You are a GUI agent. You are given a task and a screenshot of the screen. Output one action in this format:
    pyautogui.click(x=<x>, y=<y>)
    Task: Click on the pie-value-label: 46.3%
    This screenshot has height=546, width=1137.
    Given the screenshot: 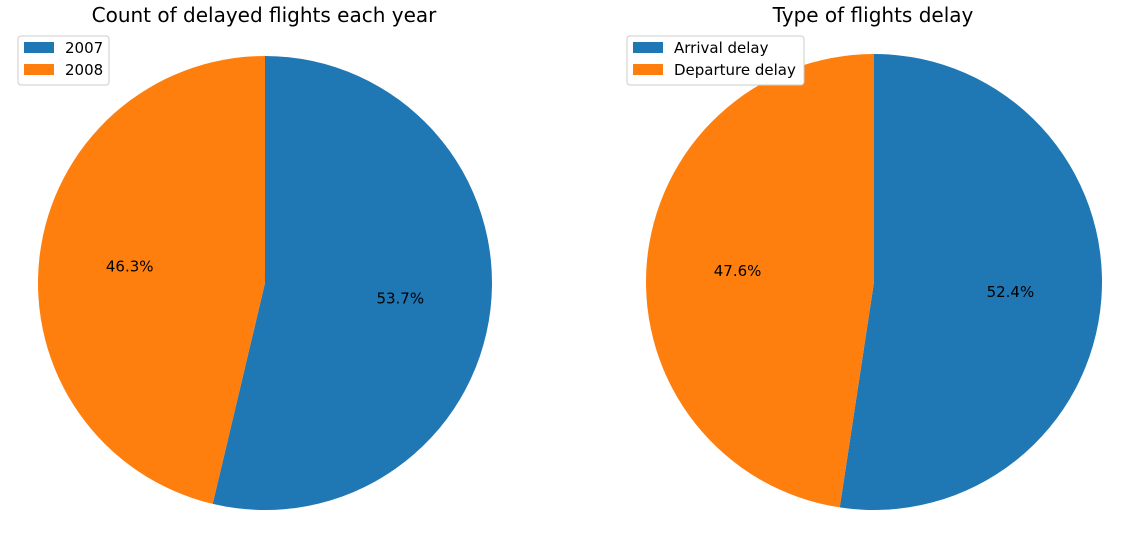 What is the action you would take?
    pyautogui.click(x=130, y=267)
    